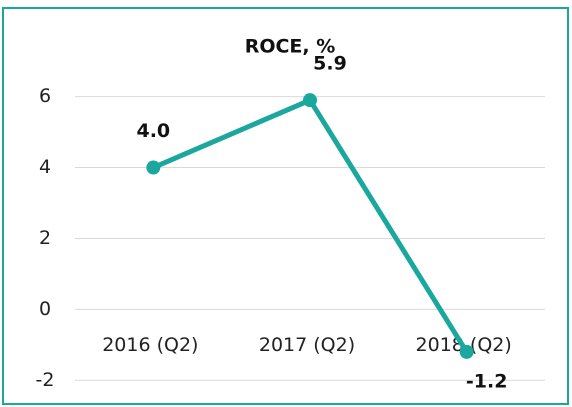 The width and height of the screenshot is (572, 407). I want to click on data-label: 4.0, so click(153, 131).